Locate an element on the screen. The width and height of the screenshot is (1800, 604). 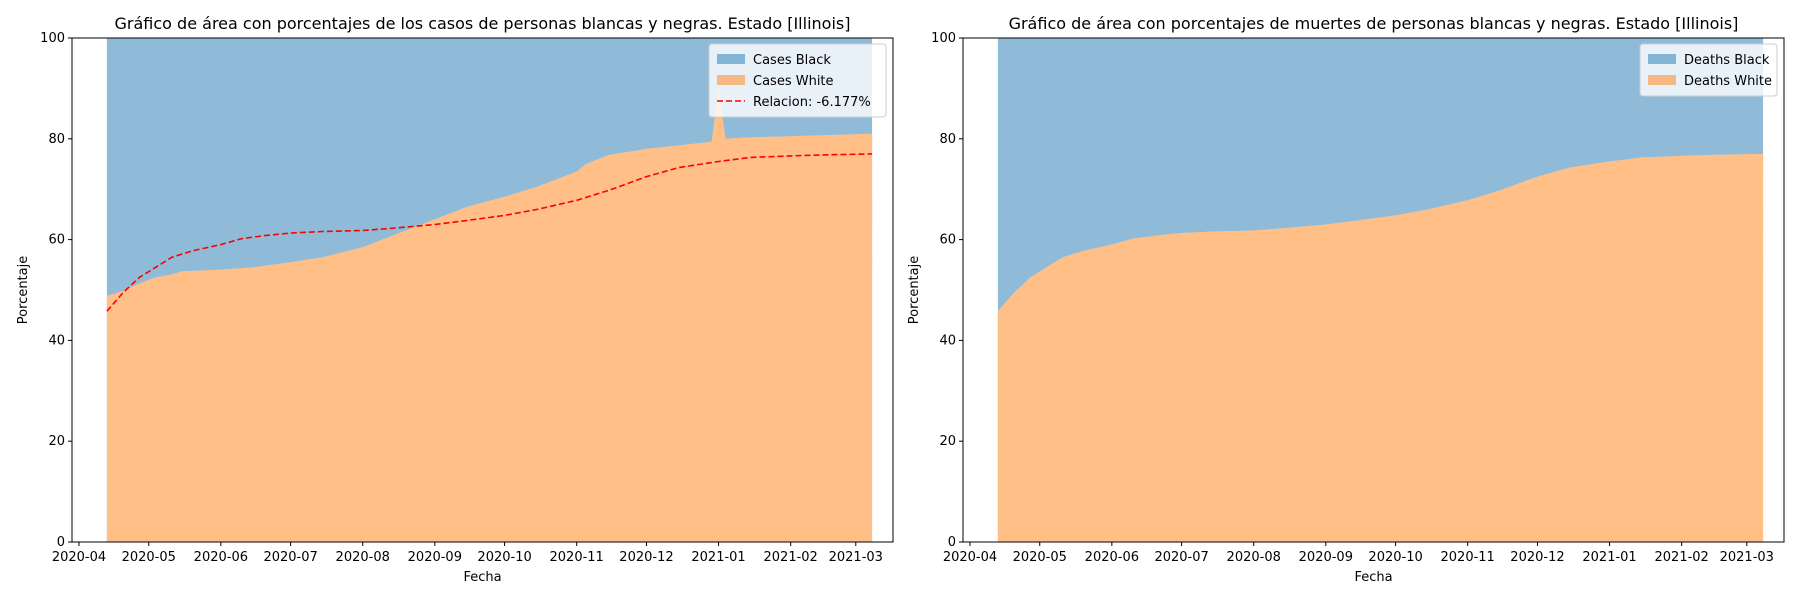
legend: Deaths Black Deaths White is located at coordinates (1708, 70).